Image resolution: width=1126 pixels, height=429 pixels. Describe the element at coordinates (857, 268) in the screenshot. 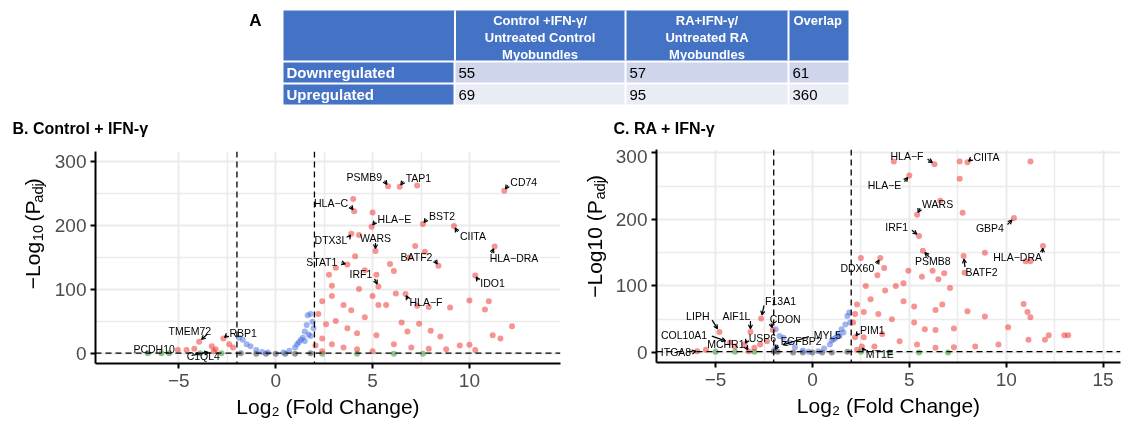

I see `annotation: DDX60` at that location.